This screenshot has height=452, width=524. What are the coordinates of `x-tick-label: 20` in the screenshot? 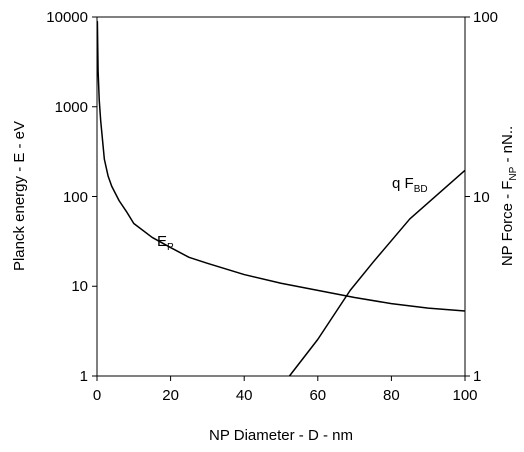 It's located at (170, 395).